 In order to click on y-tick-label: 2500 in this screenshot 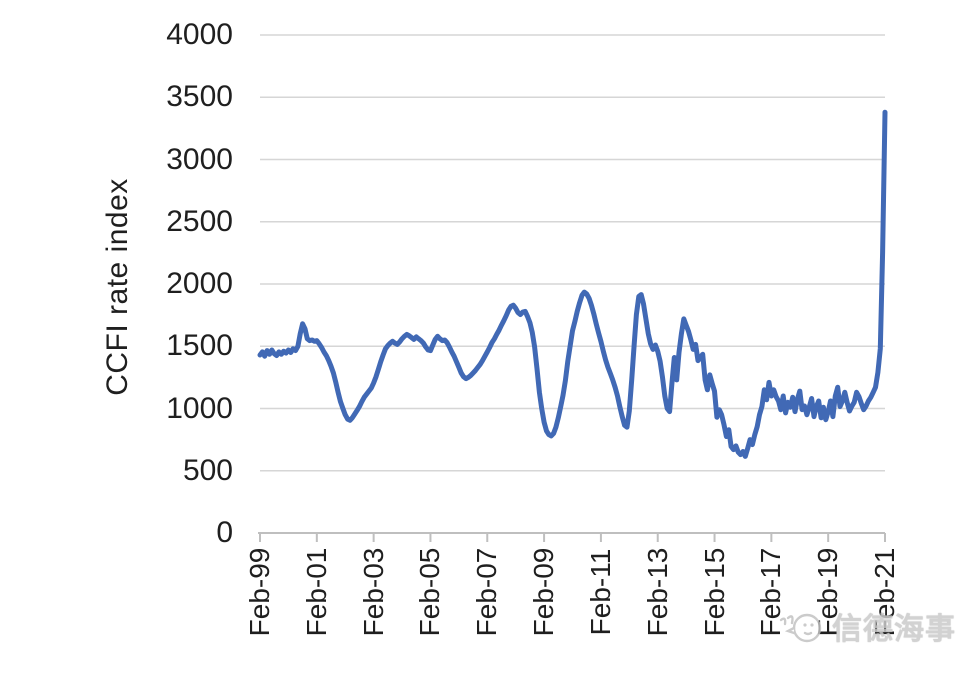, I will do `click(199, 221)`.